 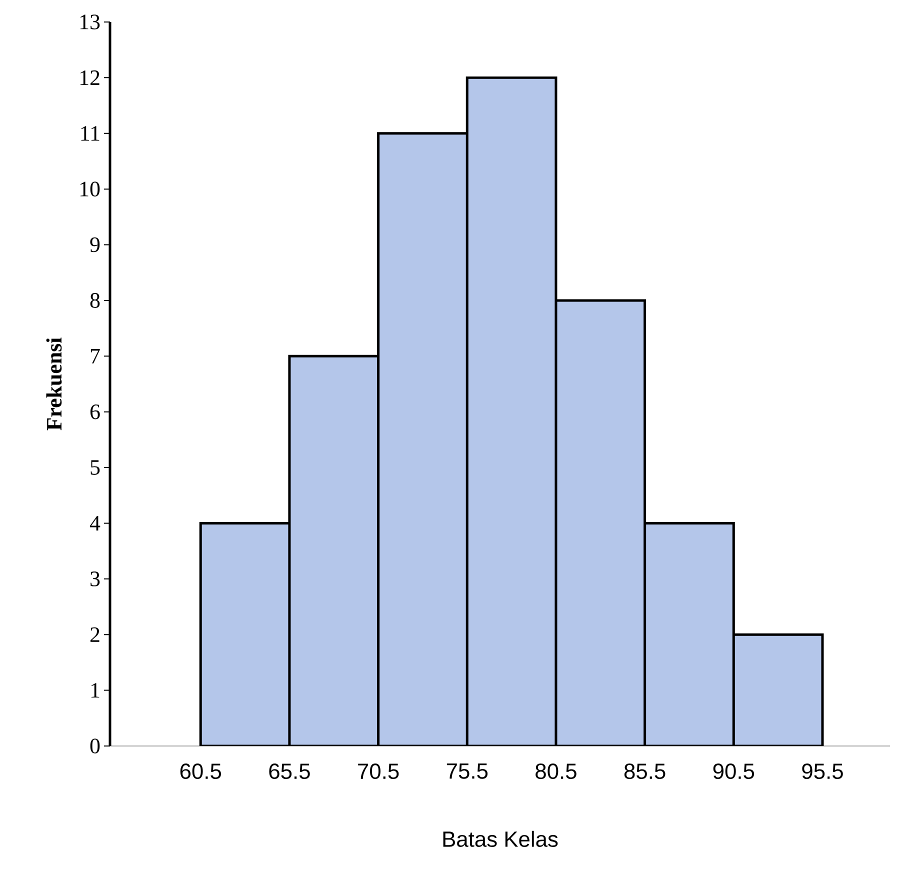 What do you see at coordinates (289, 772) in the screenshot?
I see `x-tick-label: 65.5` at bounding box center [289, 772].